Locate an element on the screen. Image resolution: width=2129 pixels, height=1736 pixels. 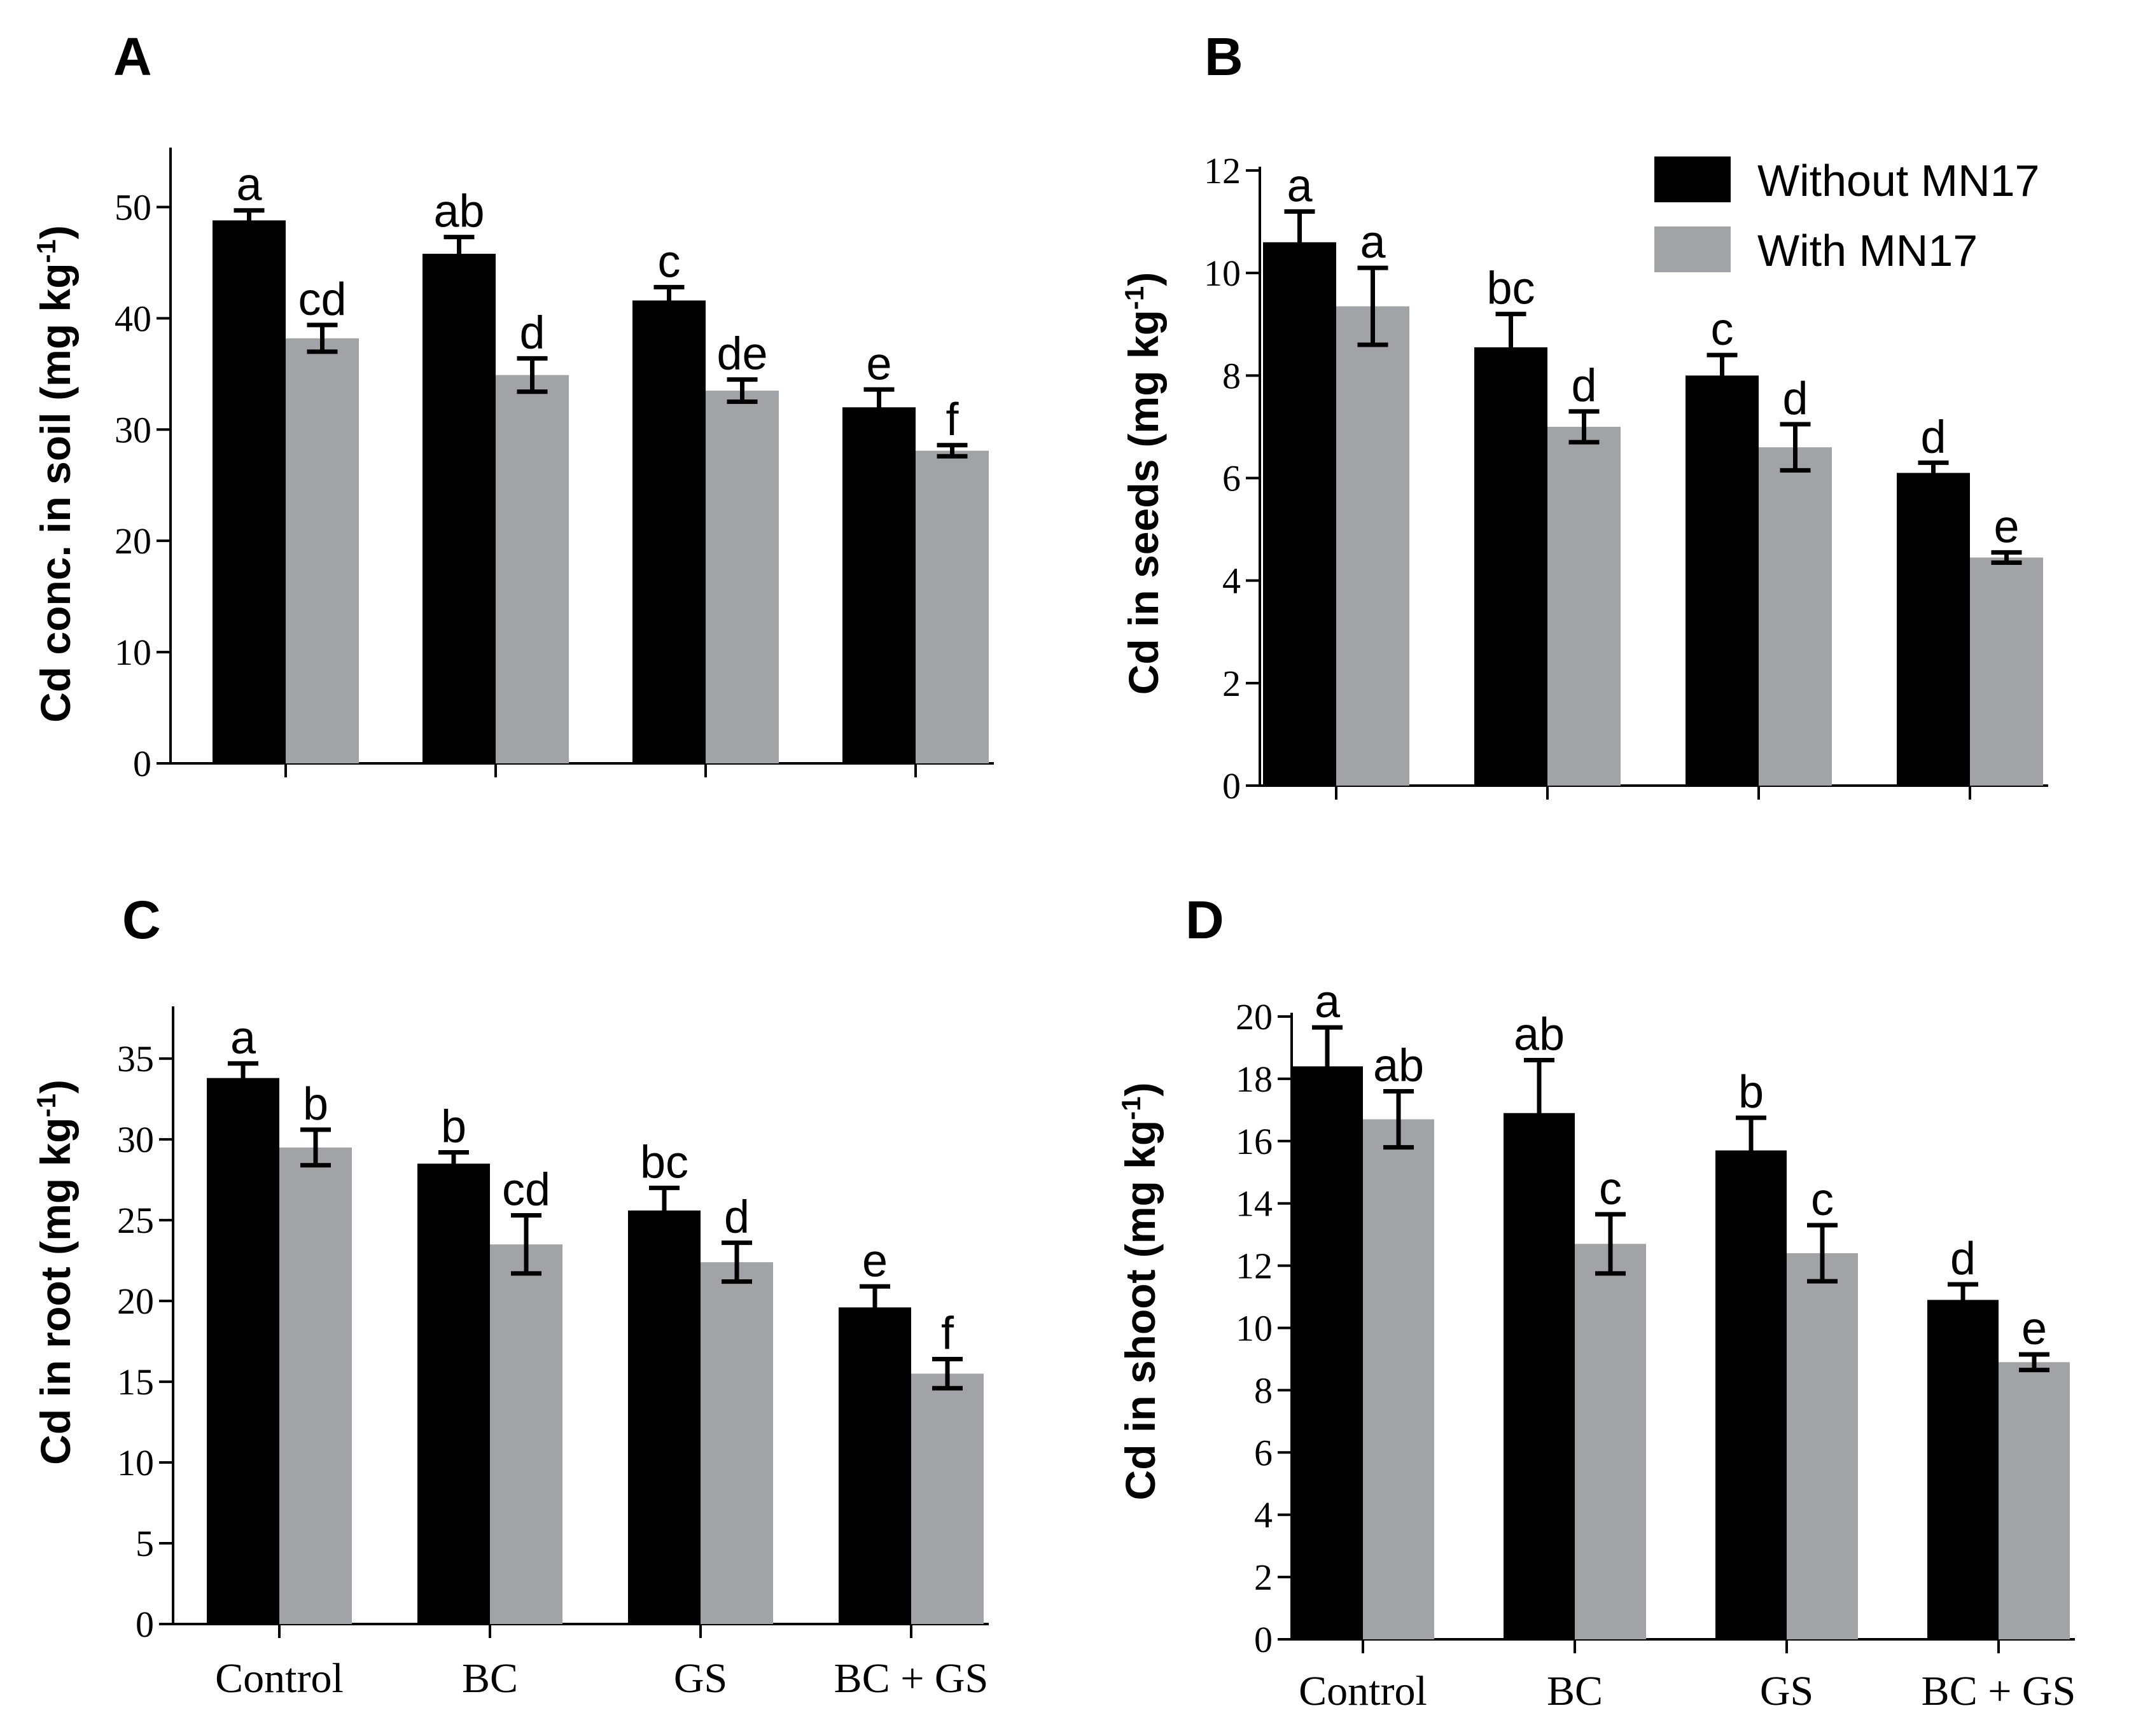
significance-letter: cd is located at coordinates (322, 299).